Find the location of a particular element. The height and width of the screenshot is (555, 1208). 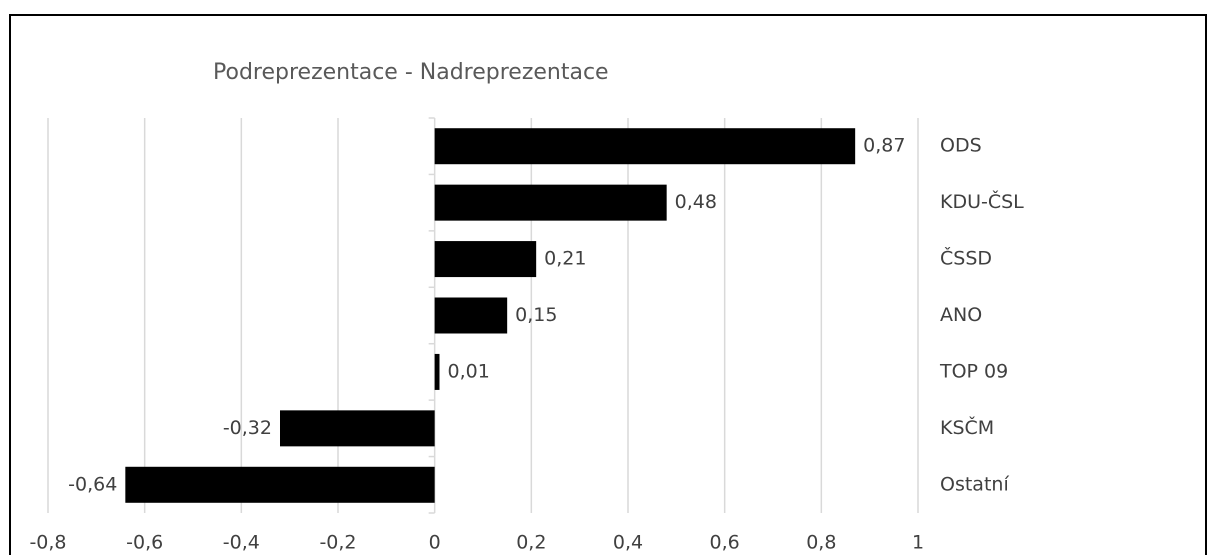

x-tick-label: 1 is located at coordinates (918, 543).